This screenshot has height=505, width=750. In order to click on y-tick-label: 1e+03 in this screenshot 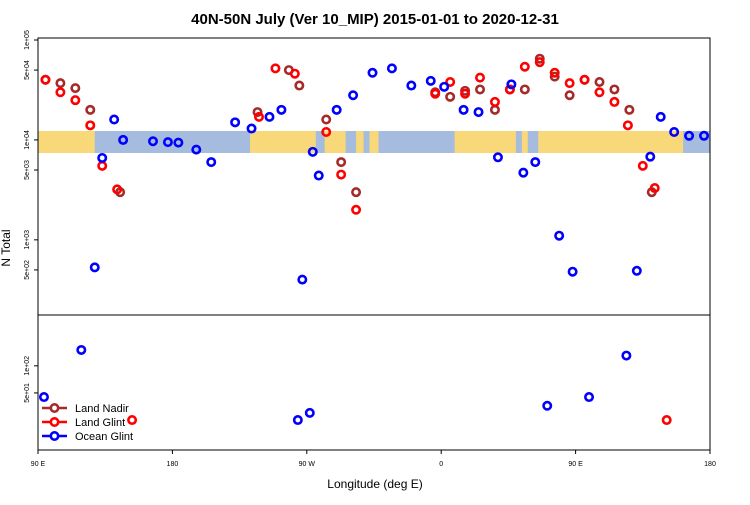, I will do `click(27, 240)`.